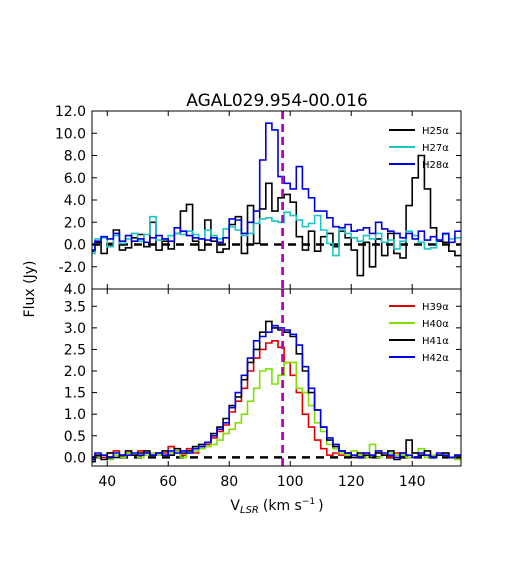 Image resolution: width=512 pixels, height=567 pixels. What do you see at coordinates (351, 482) in the screenshot?
I see `x-tick-label: 120` at bounding box center [351, 482].